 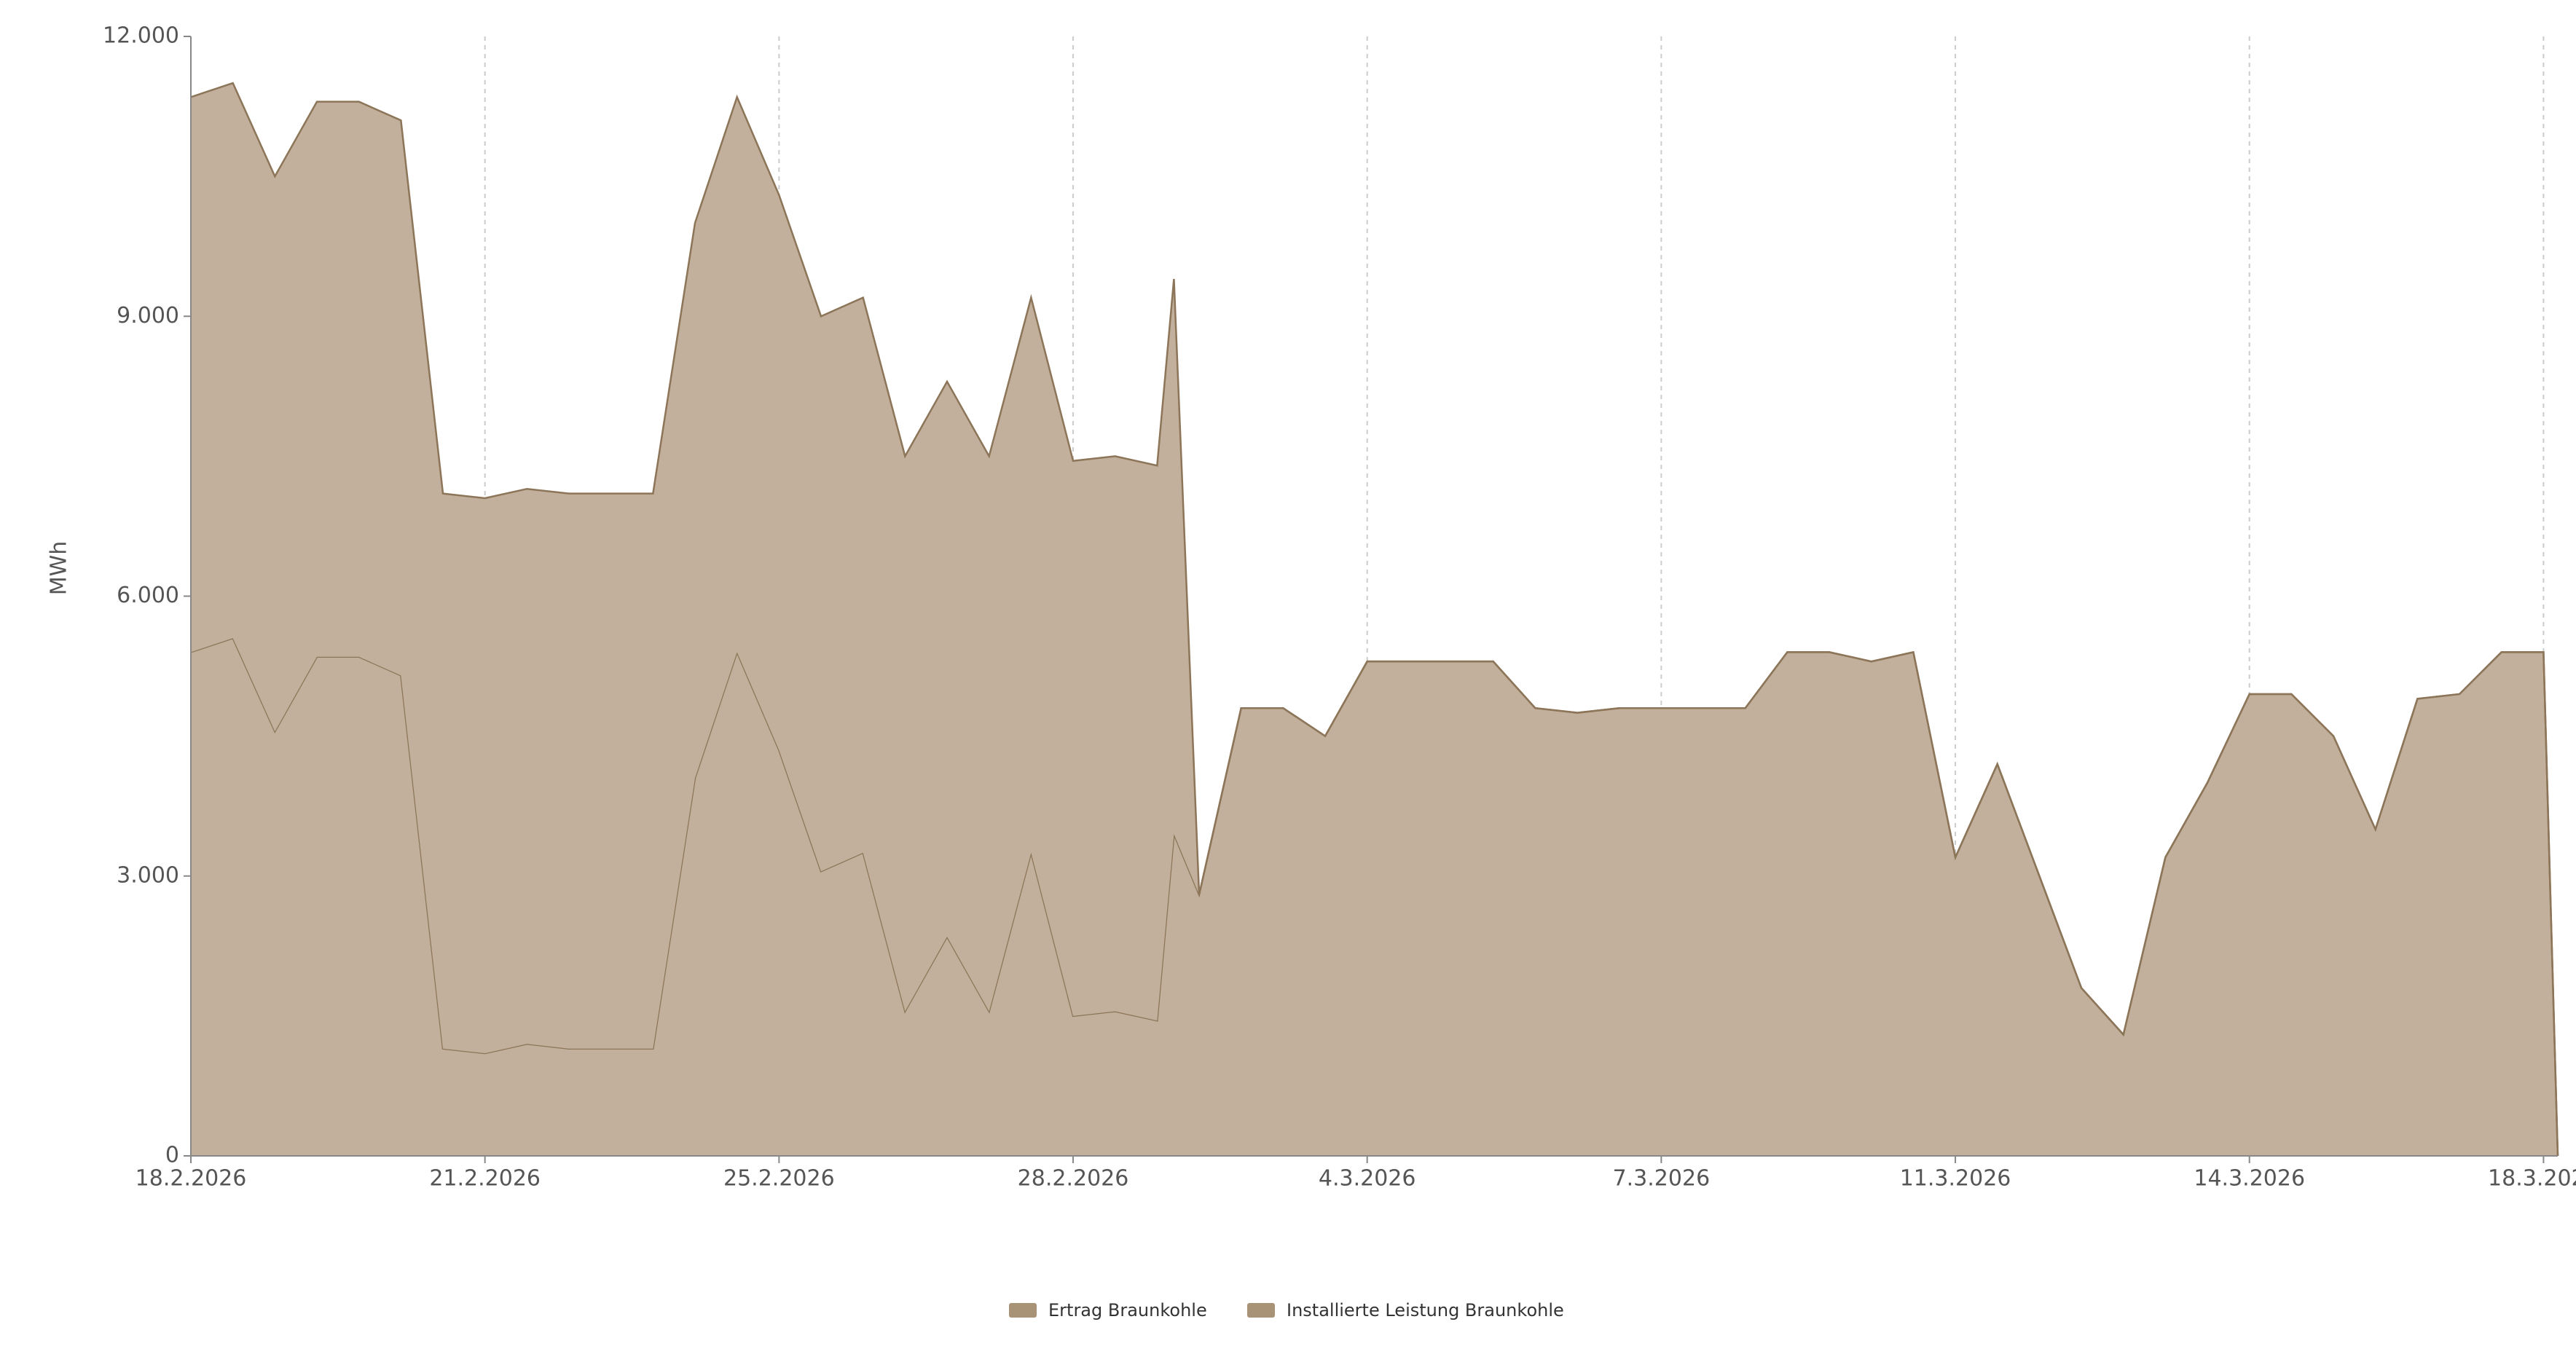 I want to click on x-tick-label: 28.2.2026, so click(x=1073, y=1179).